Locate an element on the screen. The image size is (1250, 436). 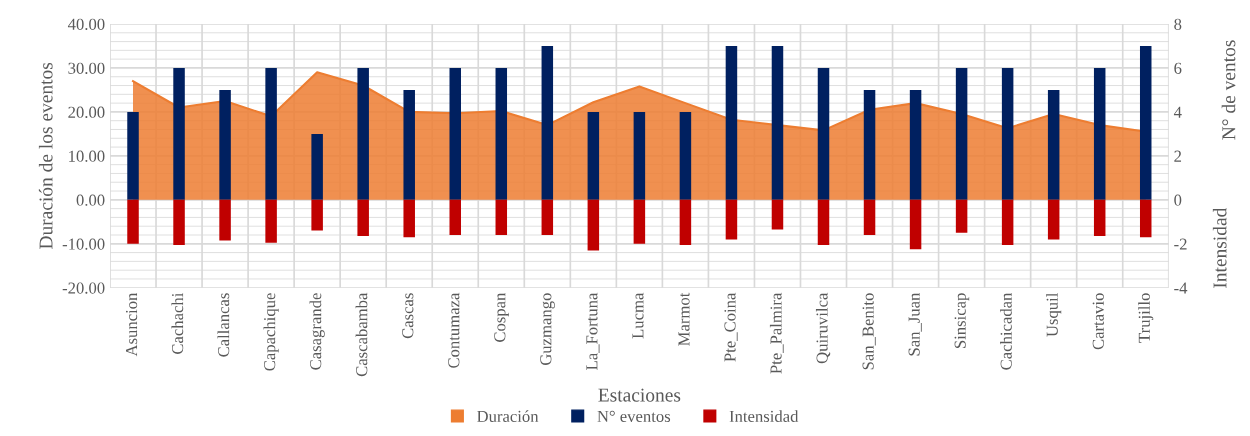
x-tick-label: Sinsicap is located at coordinates (962, 320).